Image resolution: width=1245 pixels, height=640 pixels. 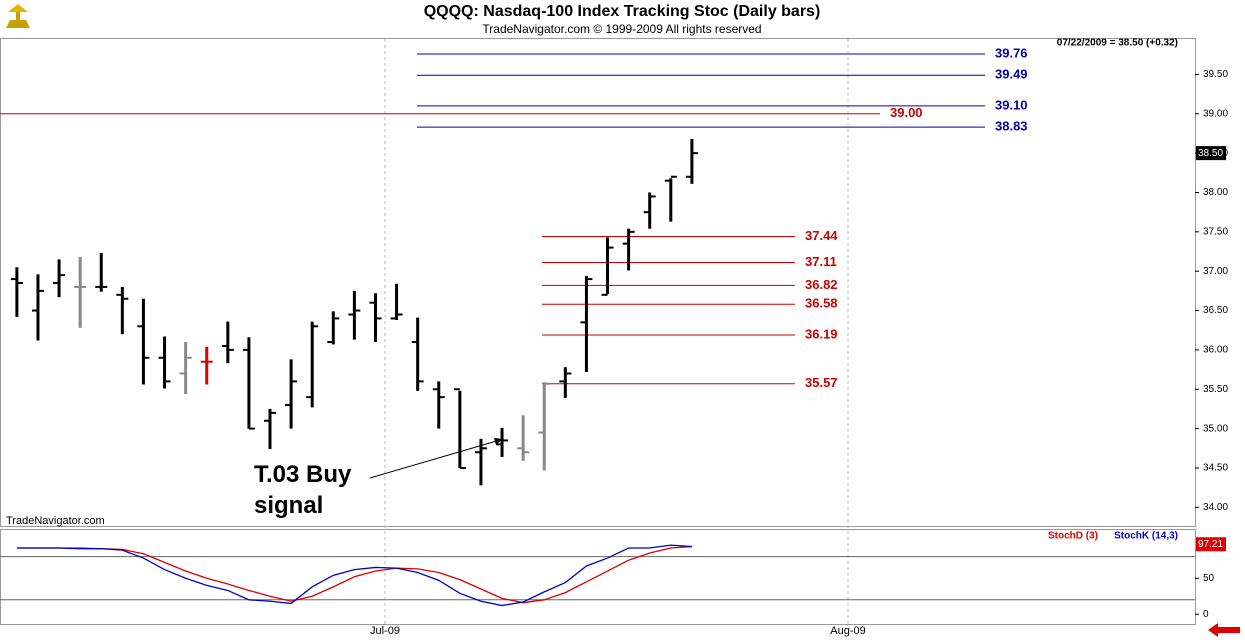 What do you see at coordinates (847, 631) in the screenshot?
I see `x-tick-label: Aug-09` at bounding box center [847, 631].